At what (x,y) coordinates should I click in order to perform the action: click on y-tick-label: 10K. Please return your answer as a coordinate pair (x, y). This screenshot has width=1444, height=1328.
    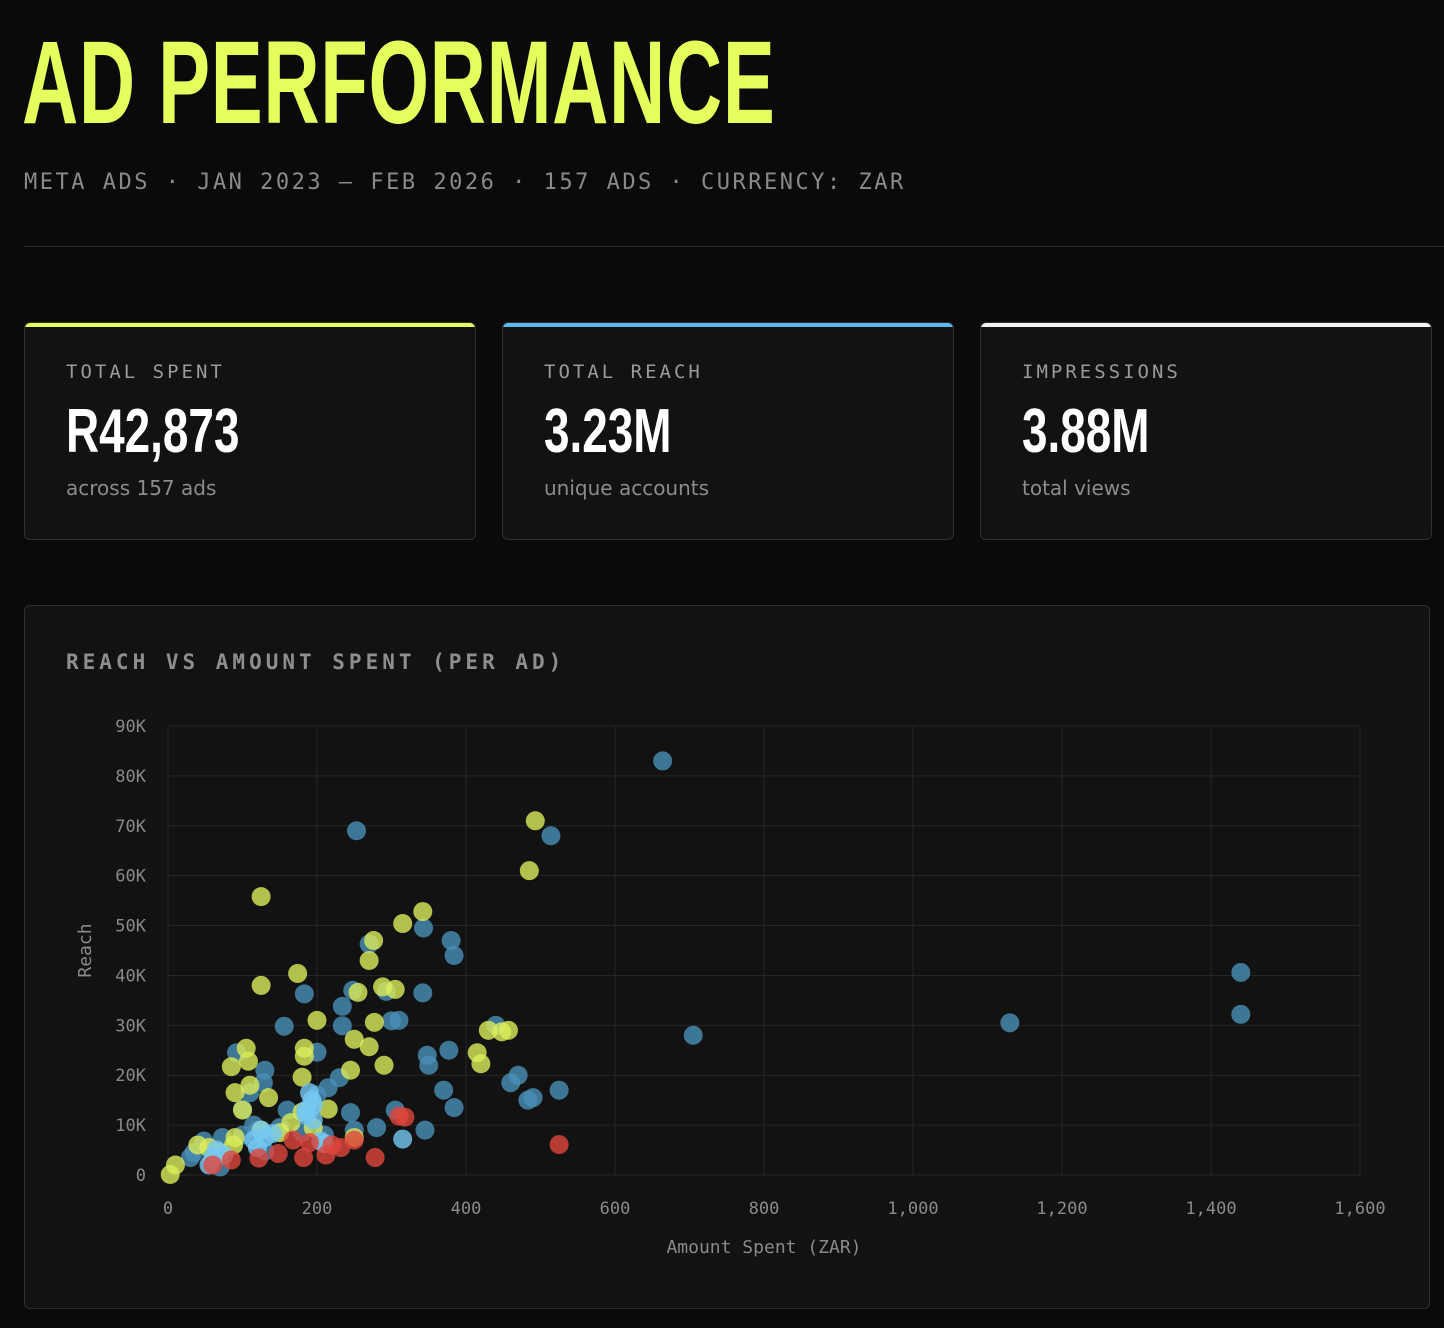
    Looking at the image, I should click on (130, 1126).